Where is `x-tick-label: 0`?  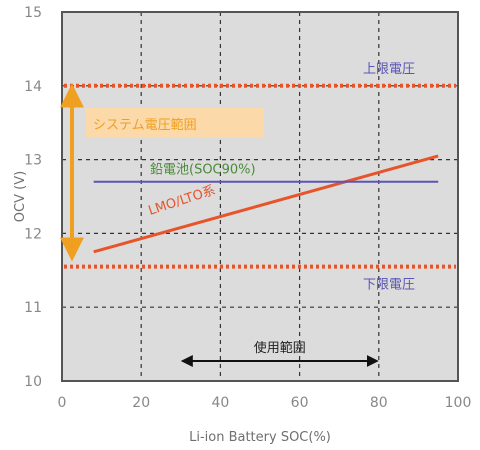 x-tick-label: 0 is located at coordinates (62, 403).